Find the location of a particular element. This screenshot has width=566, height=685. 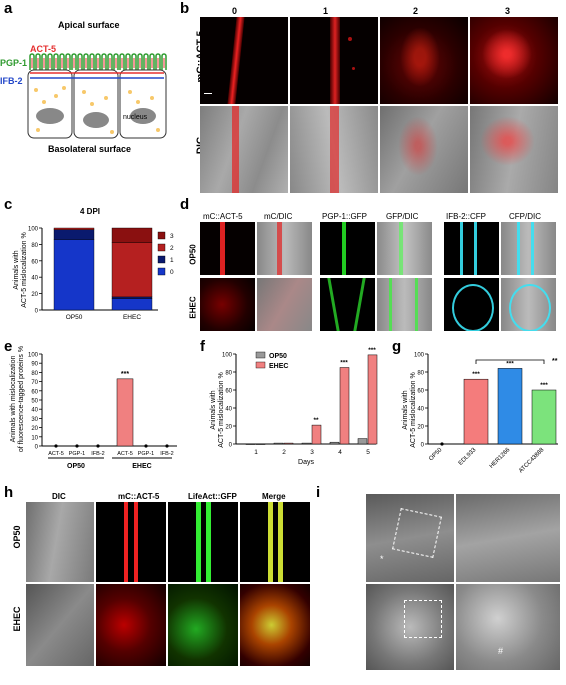

c-ytick-label: 60 is located at coordinates (34, 262).